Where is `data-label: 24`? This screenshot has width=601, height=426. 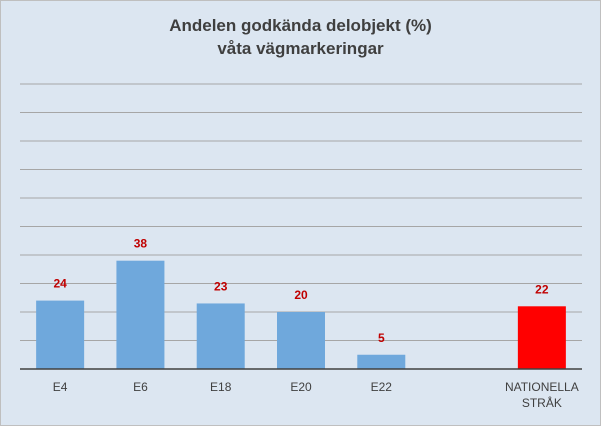 data-label: 24 is located at coordinates (60, 284).